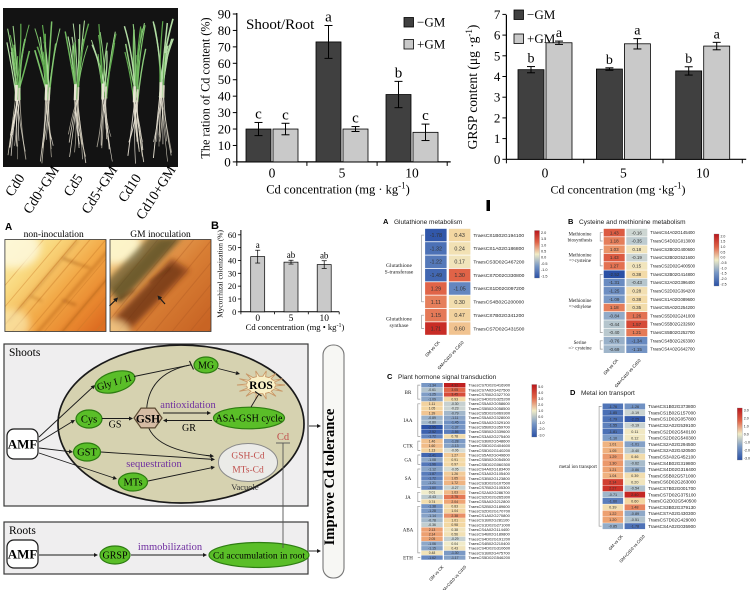  Describe the element at coordinates (432, 558) in the screenshot. I see `svg-text: -1.62` at that location.